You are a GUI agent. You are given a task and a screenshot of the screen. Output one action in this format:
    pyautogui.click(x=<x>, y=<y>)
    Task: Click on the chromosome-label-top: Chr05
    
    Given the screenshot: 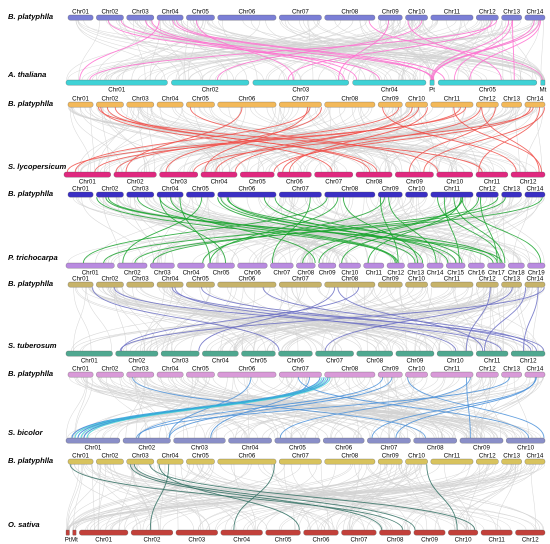 What is the action you would take?
    pyautogui.click(x=200, y=188)
    